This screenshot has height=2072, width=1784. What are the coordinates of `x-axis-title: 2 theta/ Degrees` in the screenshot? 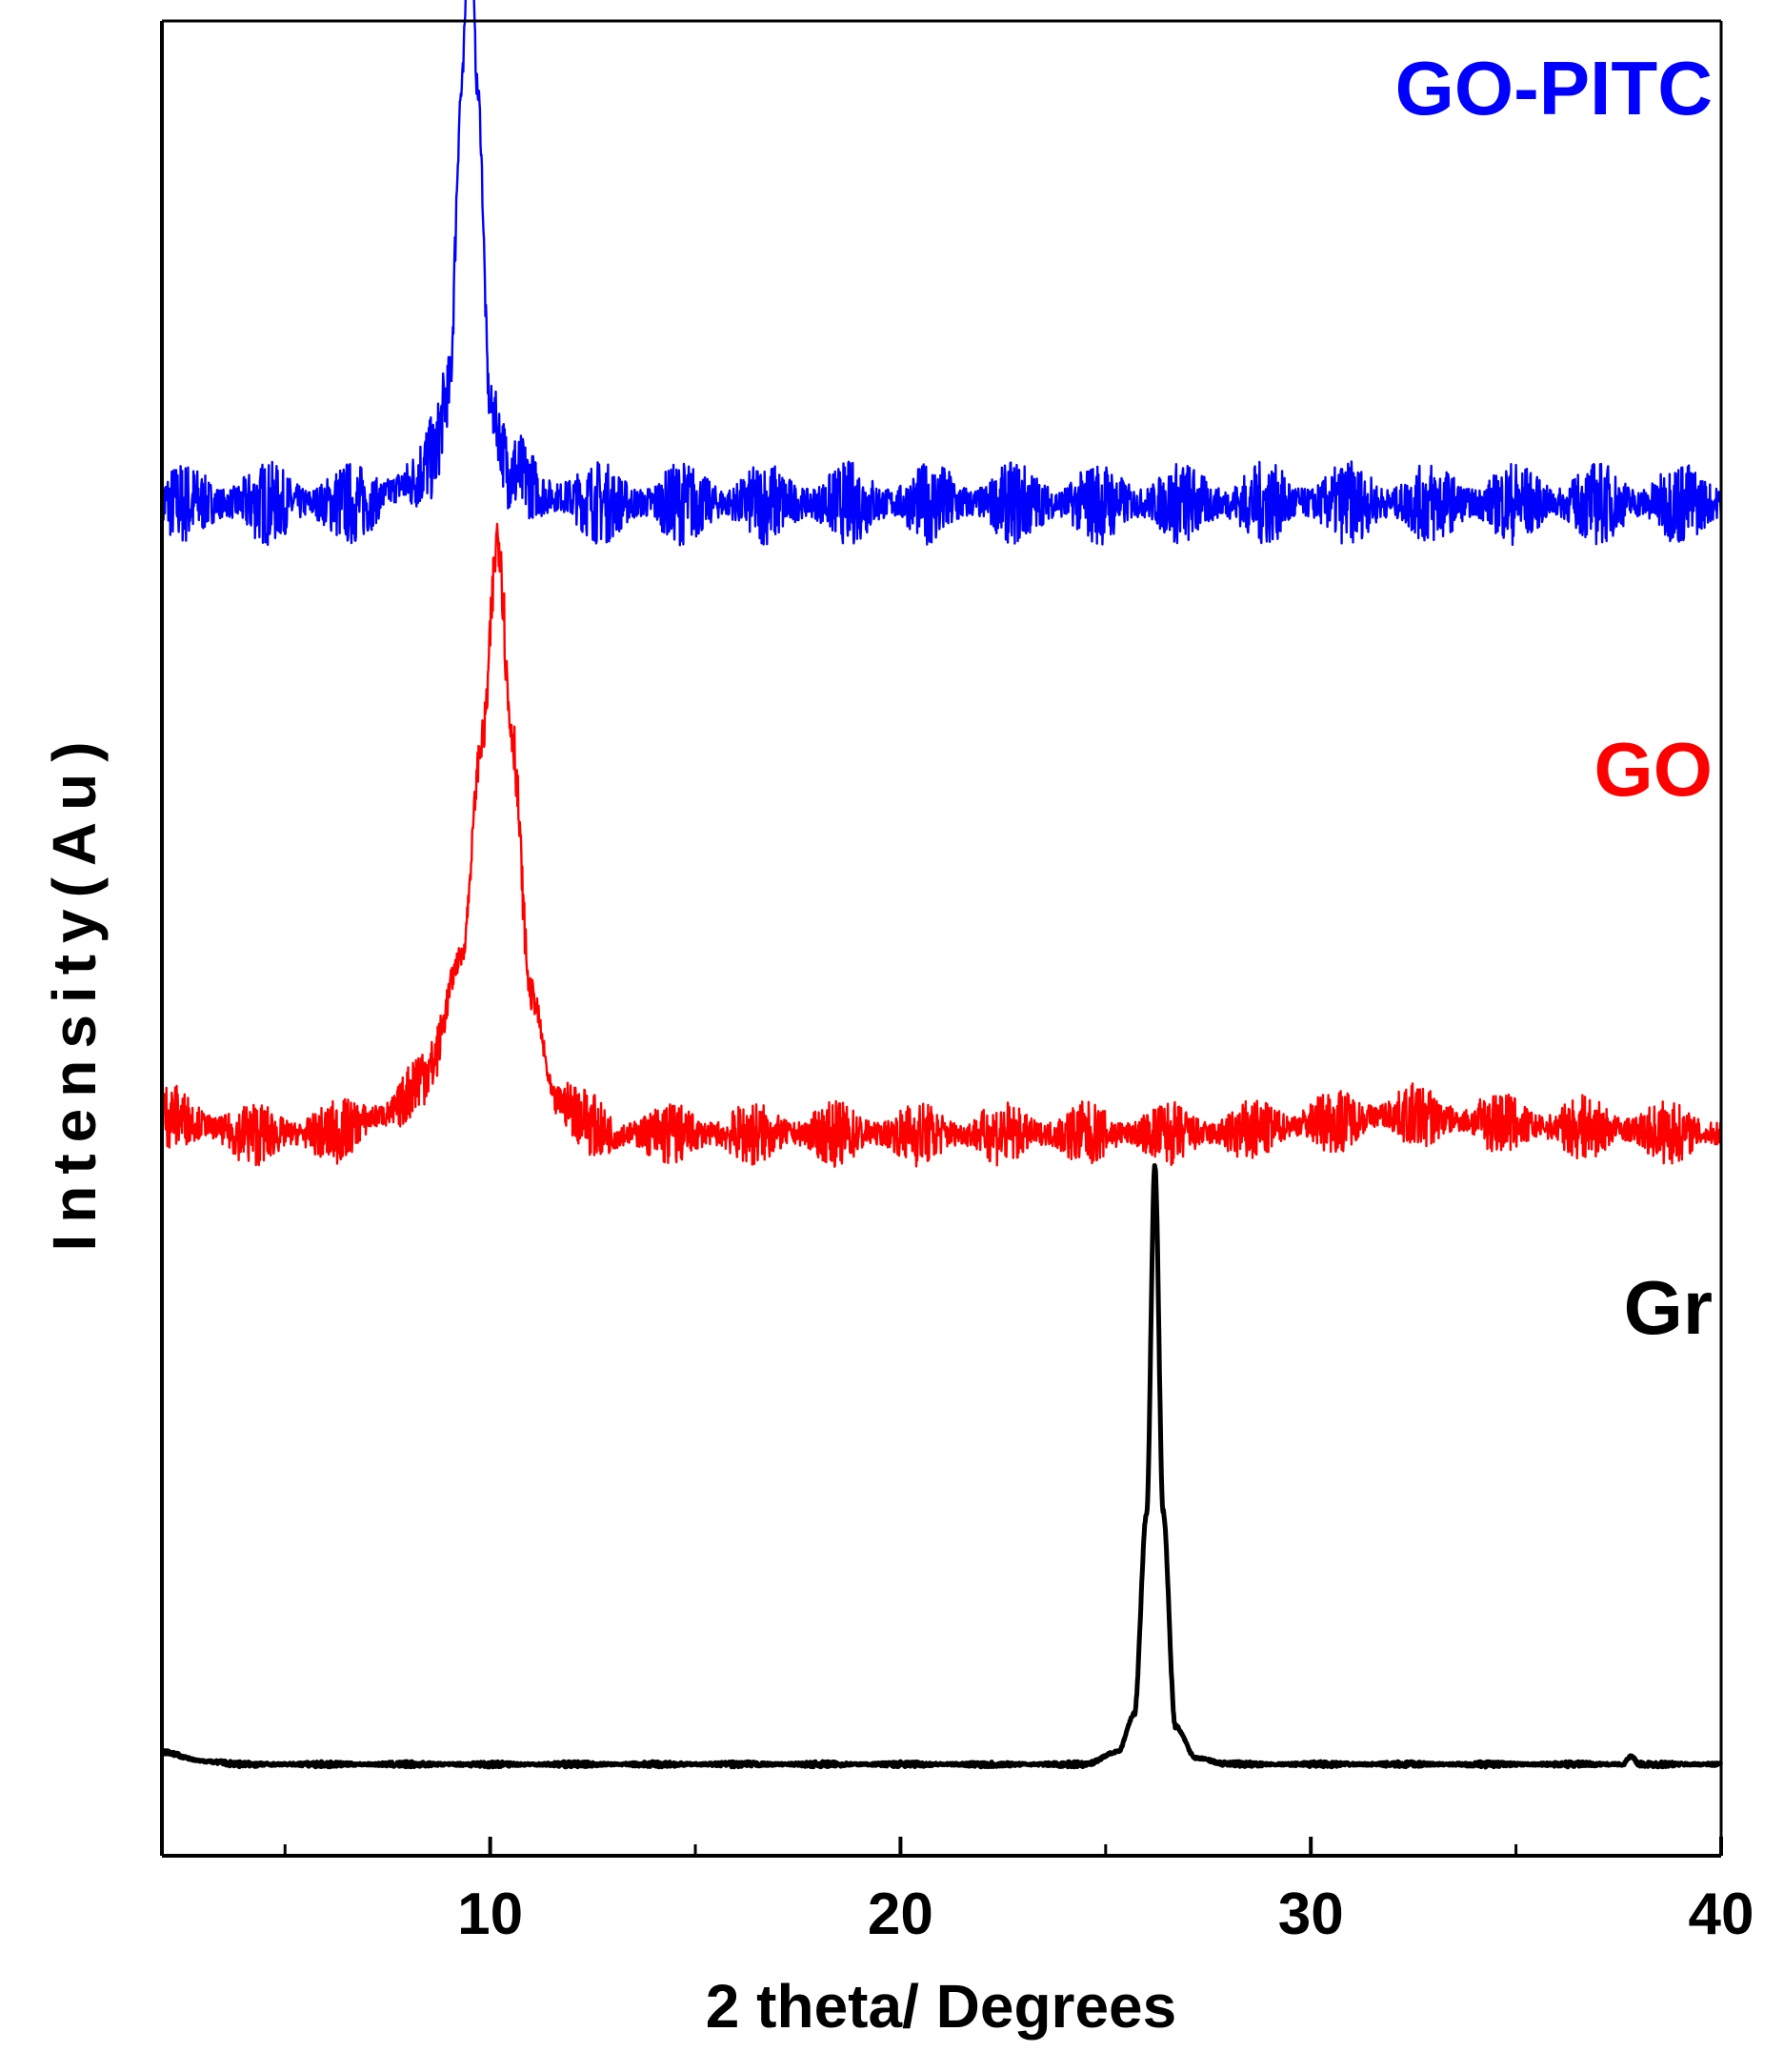 It's located at (941, 2006).